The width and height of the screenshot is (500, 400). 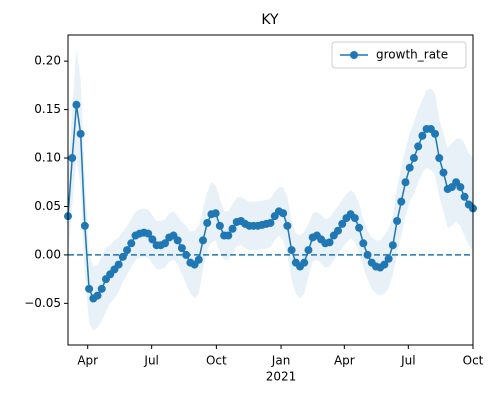 What do you see at coordinates (47, 206) in the screenshot?
I see `y-tick-label: 0.05` at bounding box center [47, 206].